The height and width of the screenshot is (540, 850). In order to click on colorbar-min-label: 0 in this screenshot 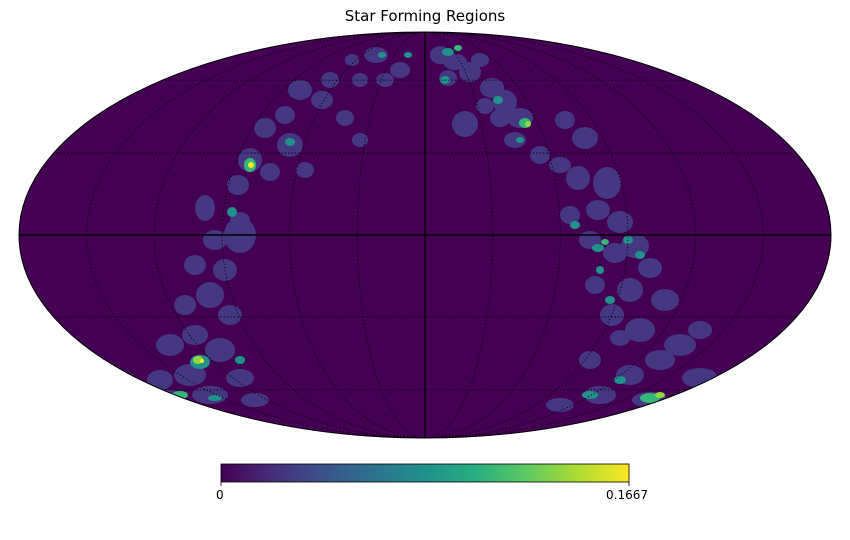, I will do `click(220, 495)`.